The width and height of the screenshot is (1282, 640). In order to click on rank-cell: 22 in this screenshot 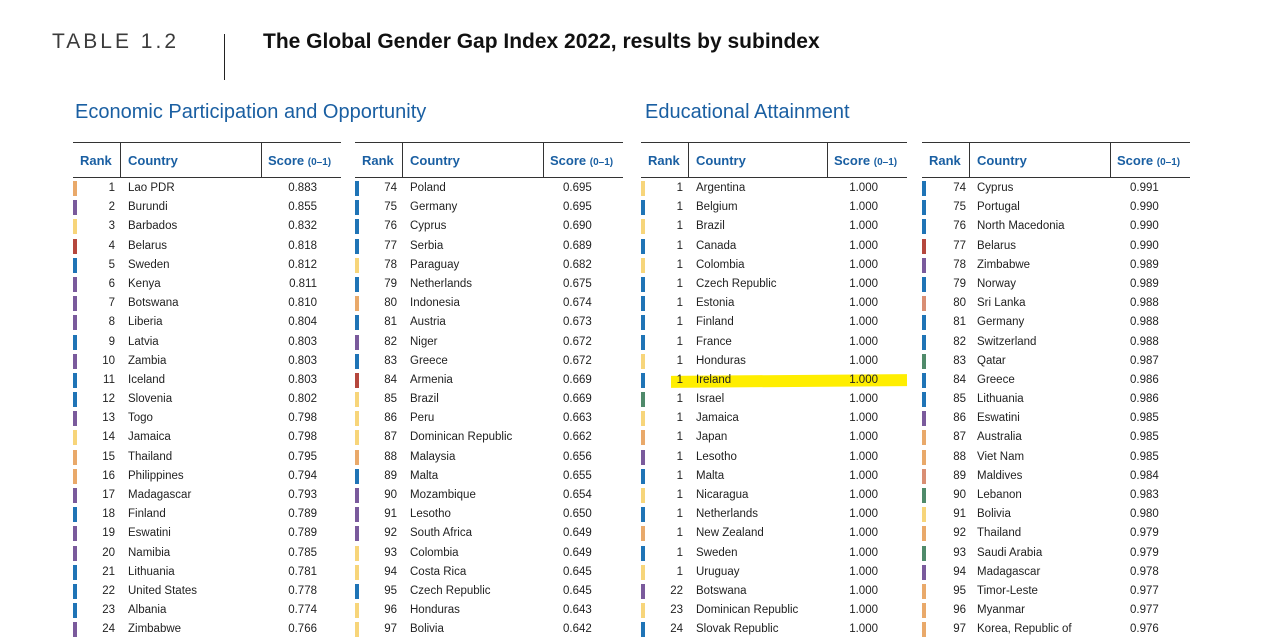, I will do `click(108, 590)`.